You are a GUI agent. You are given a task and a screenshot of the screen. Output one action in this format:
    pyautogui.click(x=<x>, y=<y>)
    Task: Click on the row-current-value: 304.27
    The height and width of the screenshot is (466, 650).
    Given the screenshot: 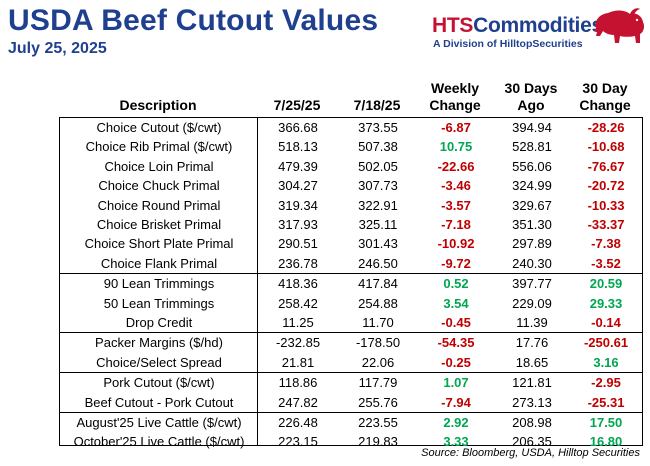 What is the action you would take?
    pyautogui.click(x=298, y=186)
    